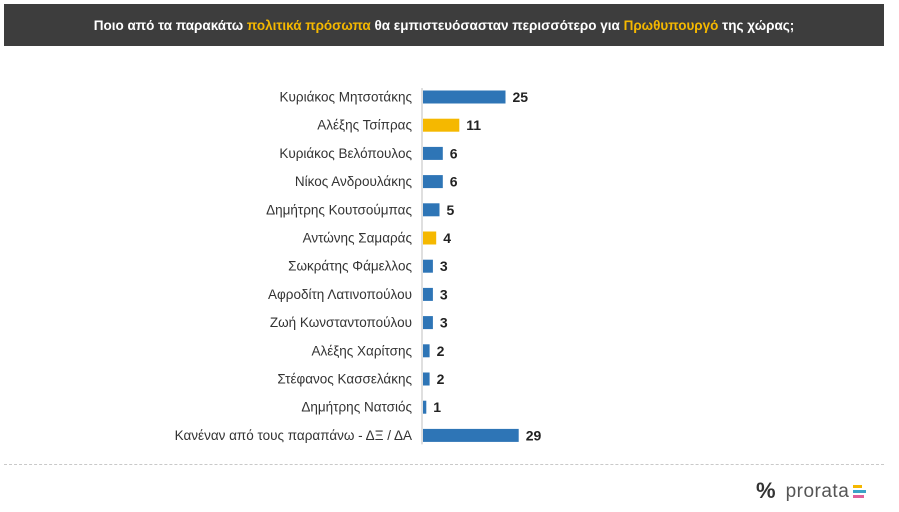 The width and height of the screenshot is (899, 512). What do you see at coordinates (293, 435) in the screenshot?
I see `category-label: Κανέναν από τους παραπάνω - ΔΞ / ΔΑ` at bounding box center [293, 435].